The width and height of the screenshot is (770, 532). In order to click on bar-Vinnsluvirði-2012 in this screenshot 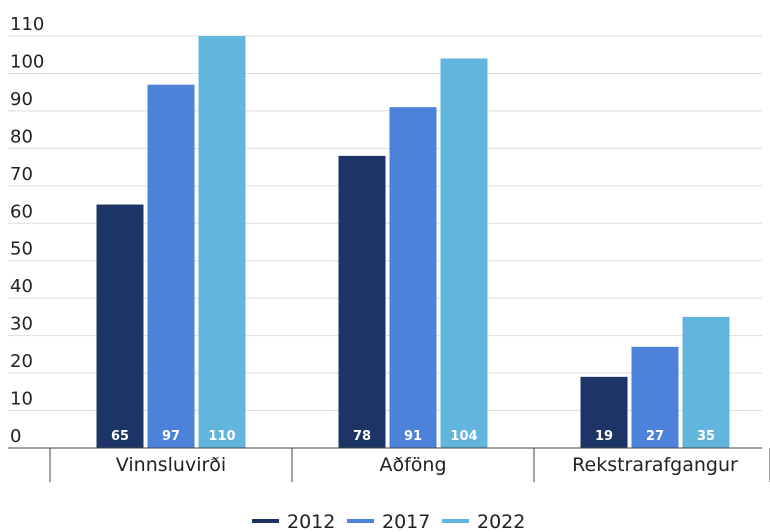, I will do `click(120, 326)`.